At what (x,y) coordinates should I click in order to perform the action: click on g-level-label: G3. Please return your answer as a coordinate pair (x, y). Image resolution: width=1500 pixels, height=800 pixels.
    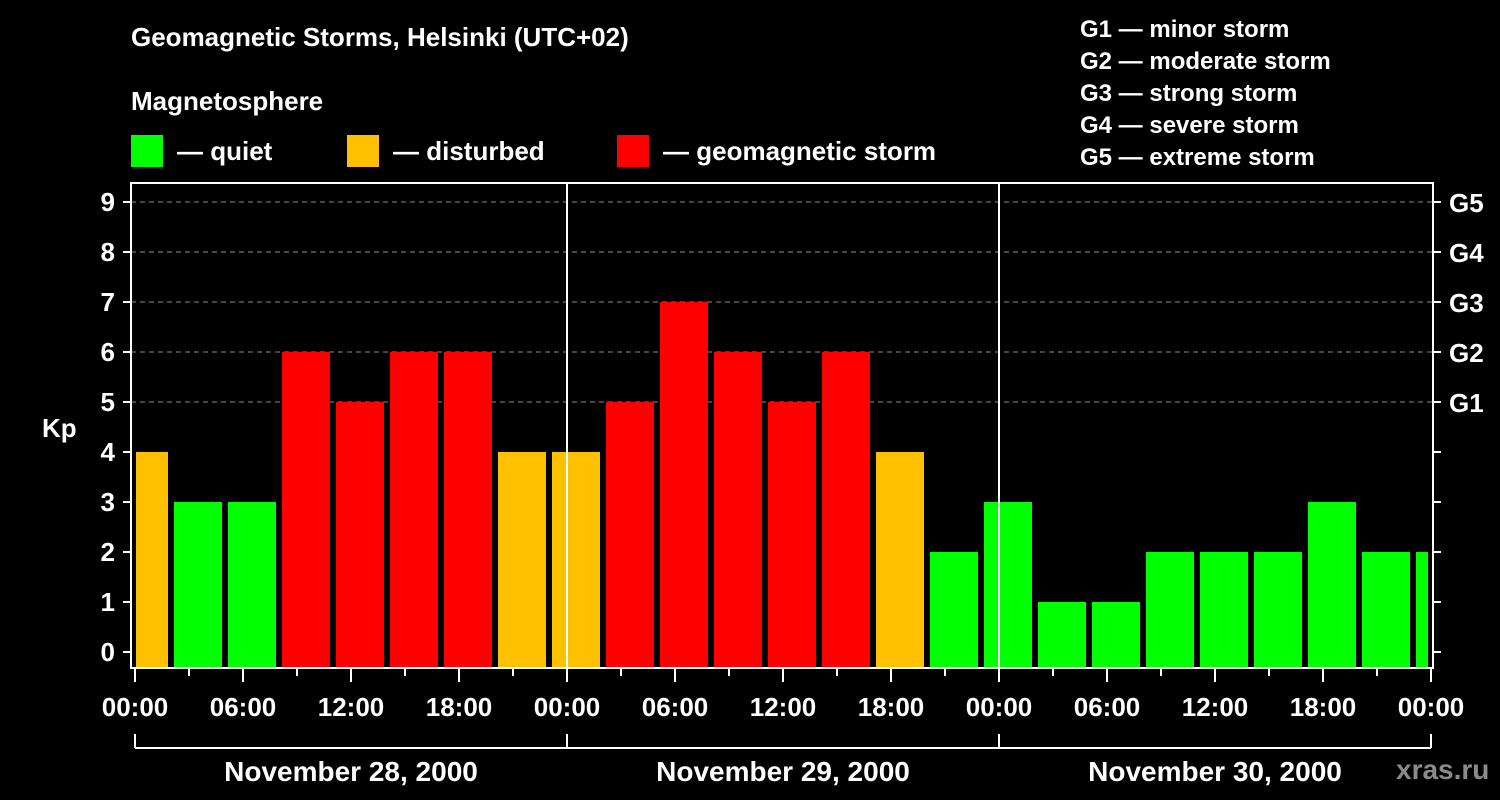
    Looking at the image, I should click on (1466, 303).